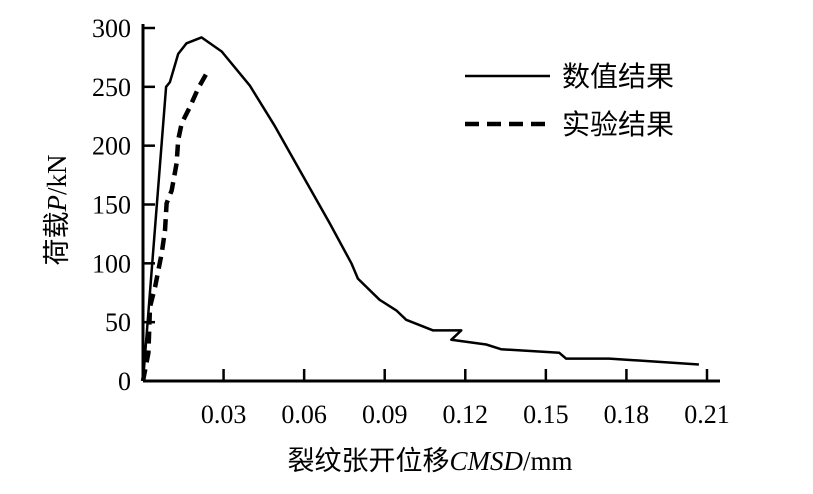  I want to click on y-axis-label: 荷载P/kN, so click(57, 210).